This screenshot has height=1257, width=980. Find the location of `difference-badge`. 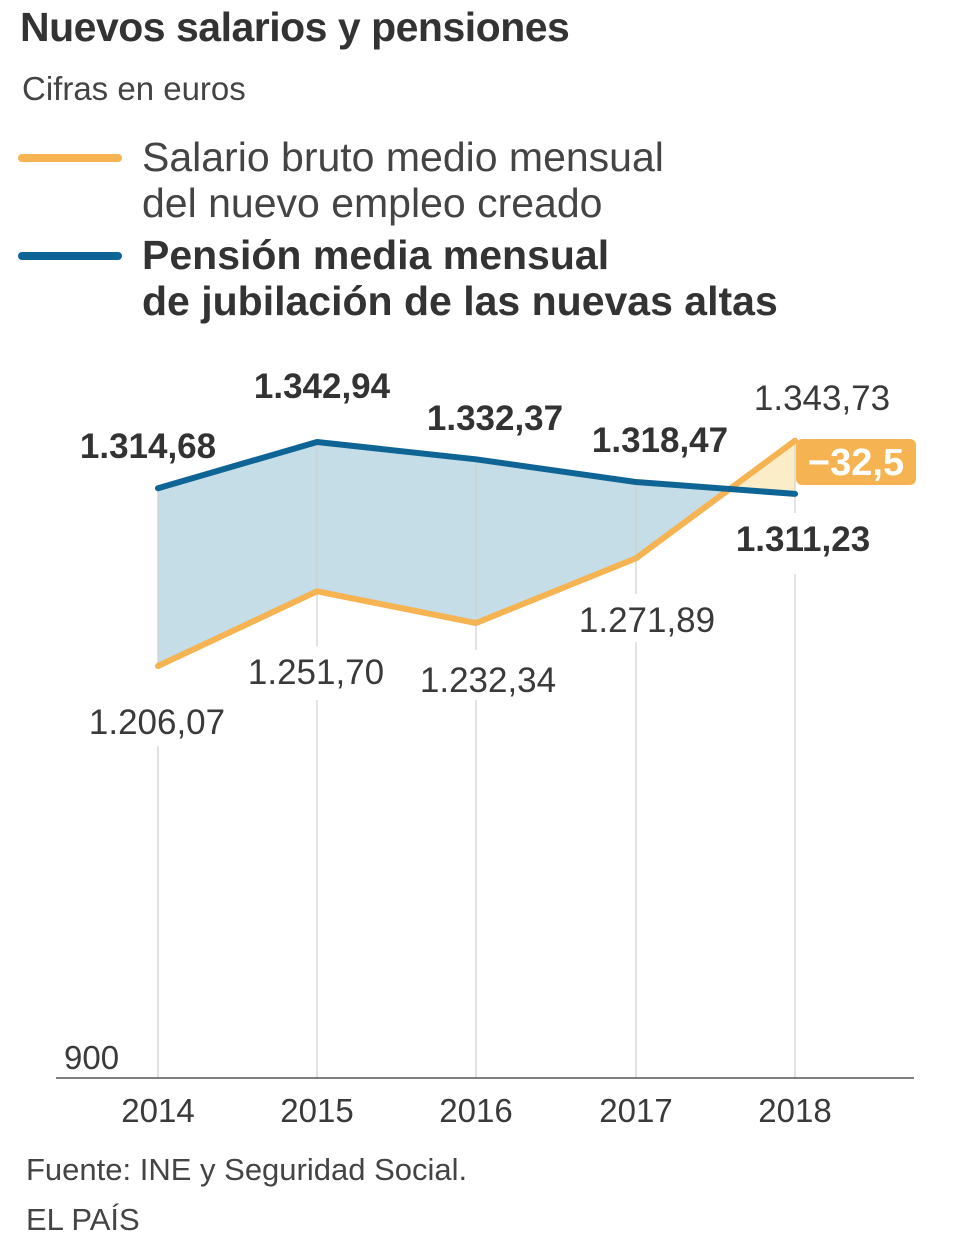

difference-badge is located at coordinates (856, 462).